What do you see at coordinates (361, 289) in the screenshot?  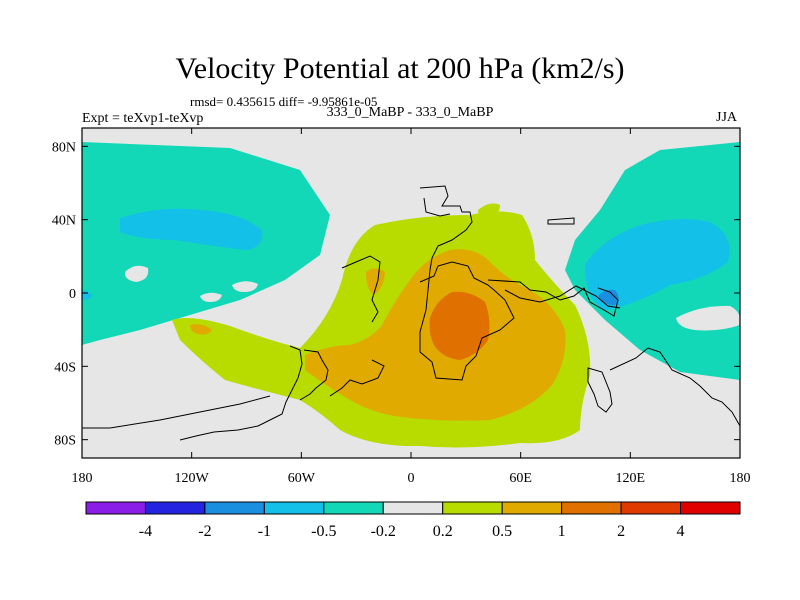 I see `coastline-central-america` at bounding box center [361, 289].